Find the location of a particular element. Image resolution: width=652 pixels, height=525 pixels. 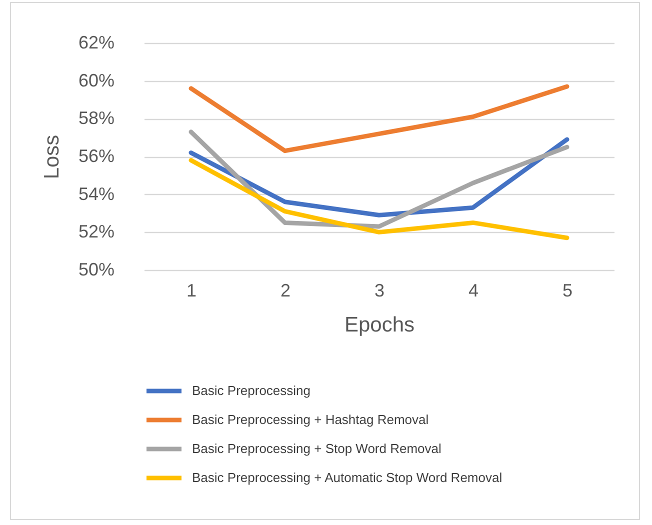

x-axis-title: Epochs is located at coordinates (379, 325).